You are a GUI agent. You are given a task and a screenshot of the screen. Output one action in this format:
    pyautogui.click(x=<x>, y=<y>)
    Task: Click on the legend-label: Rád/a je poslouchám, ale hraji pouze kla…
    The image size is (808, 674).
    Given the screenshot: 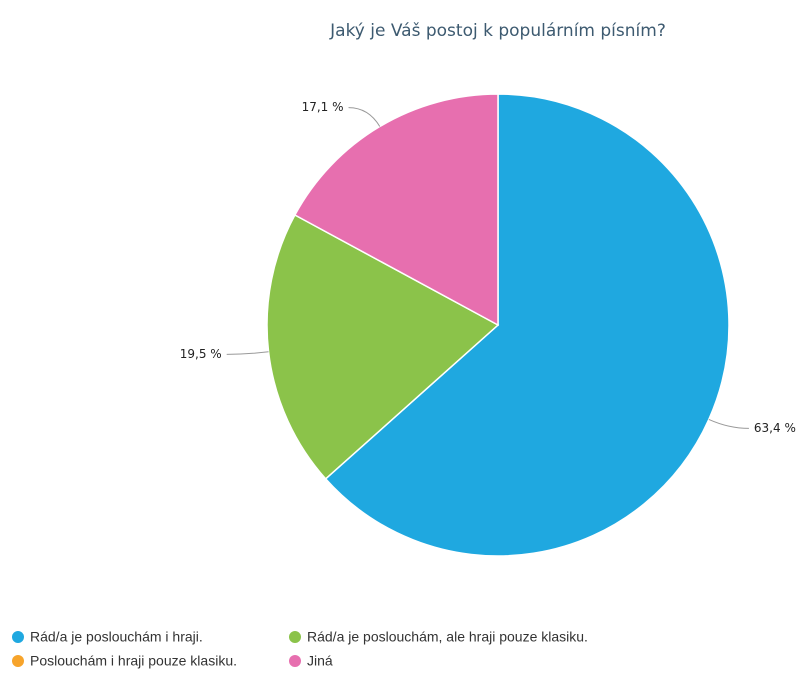 What is the action you would take?
    pyautogui.click(x=447, y=637)
    